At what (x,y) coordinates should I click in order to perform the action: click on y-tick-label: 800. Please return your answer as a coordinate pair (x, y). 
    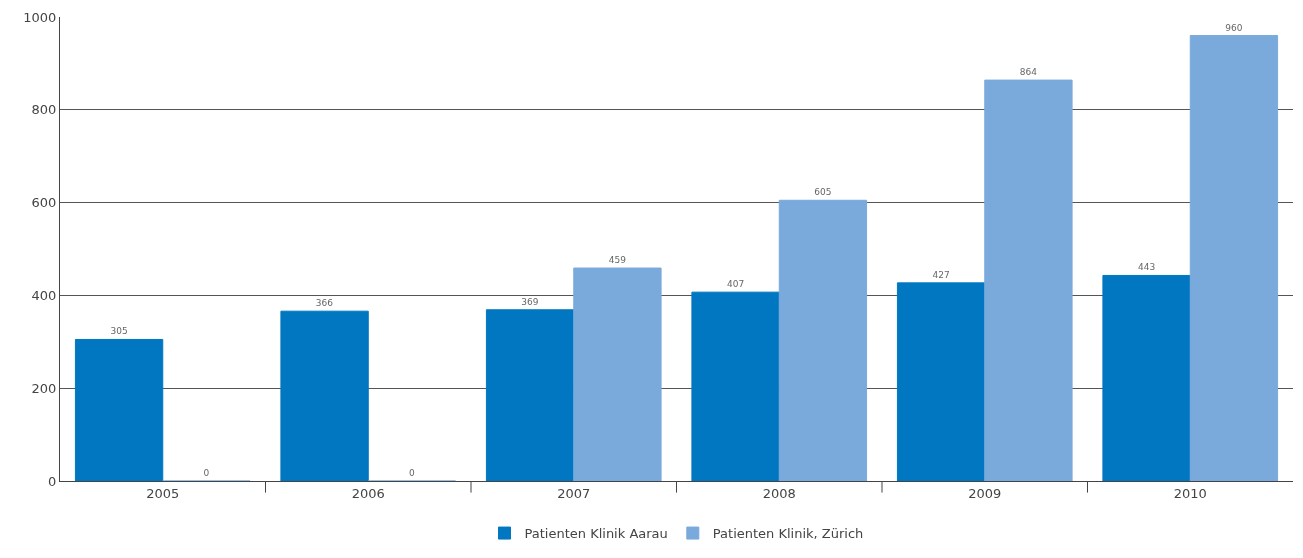
    Looking at the image, I should click on (44, 110).